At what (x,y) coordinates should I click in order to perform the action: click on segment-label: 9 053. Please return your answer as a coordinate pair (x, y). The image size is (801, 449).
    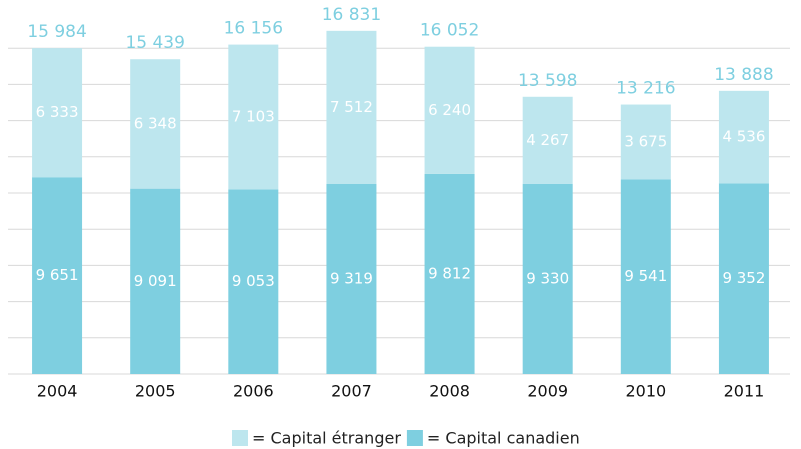
    Looking at the image, I should click on (253, 281).